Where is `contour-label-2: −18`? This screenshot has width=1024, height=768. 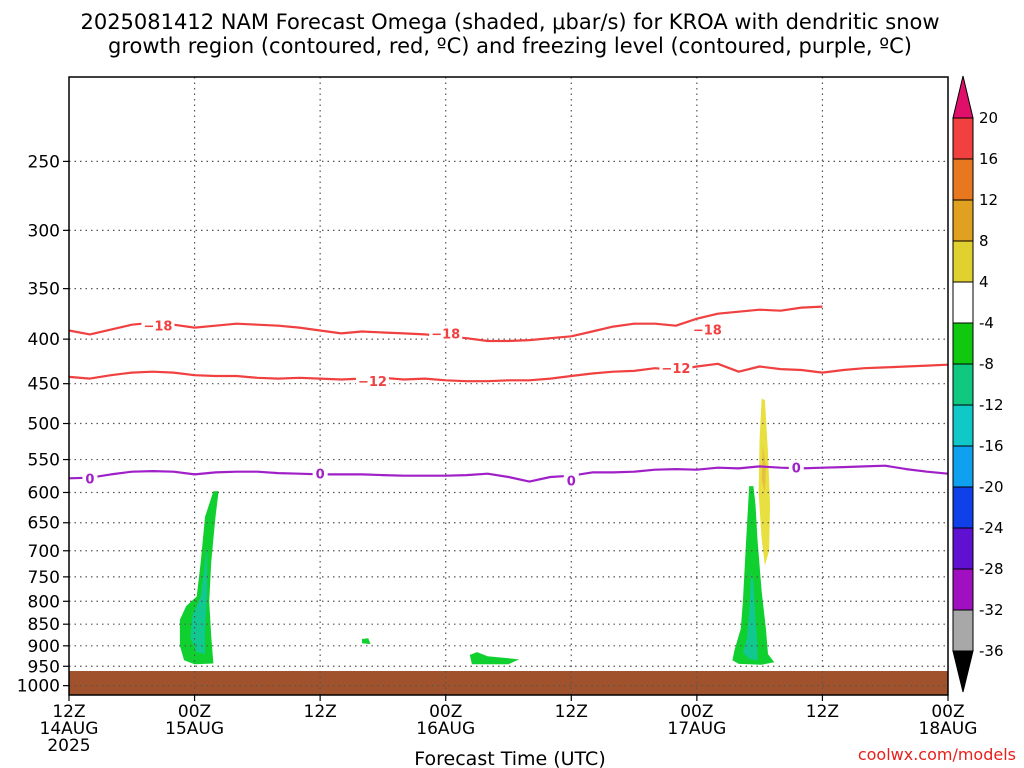 contour-label-2: −18 is located at coordinates (445, 334).